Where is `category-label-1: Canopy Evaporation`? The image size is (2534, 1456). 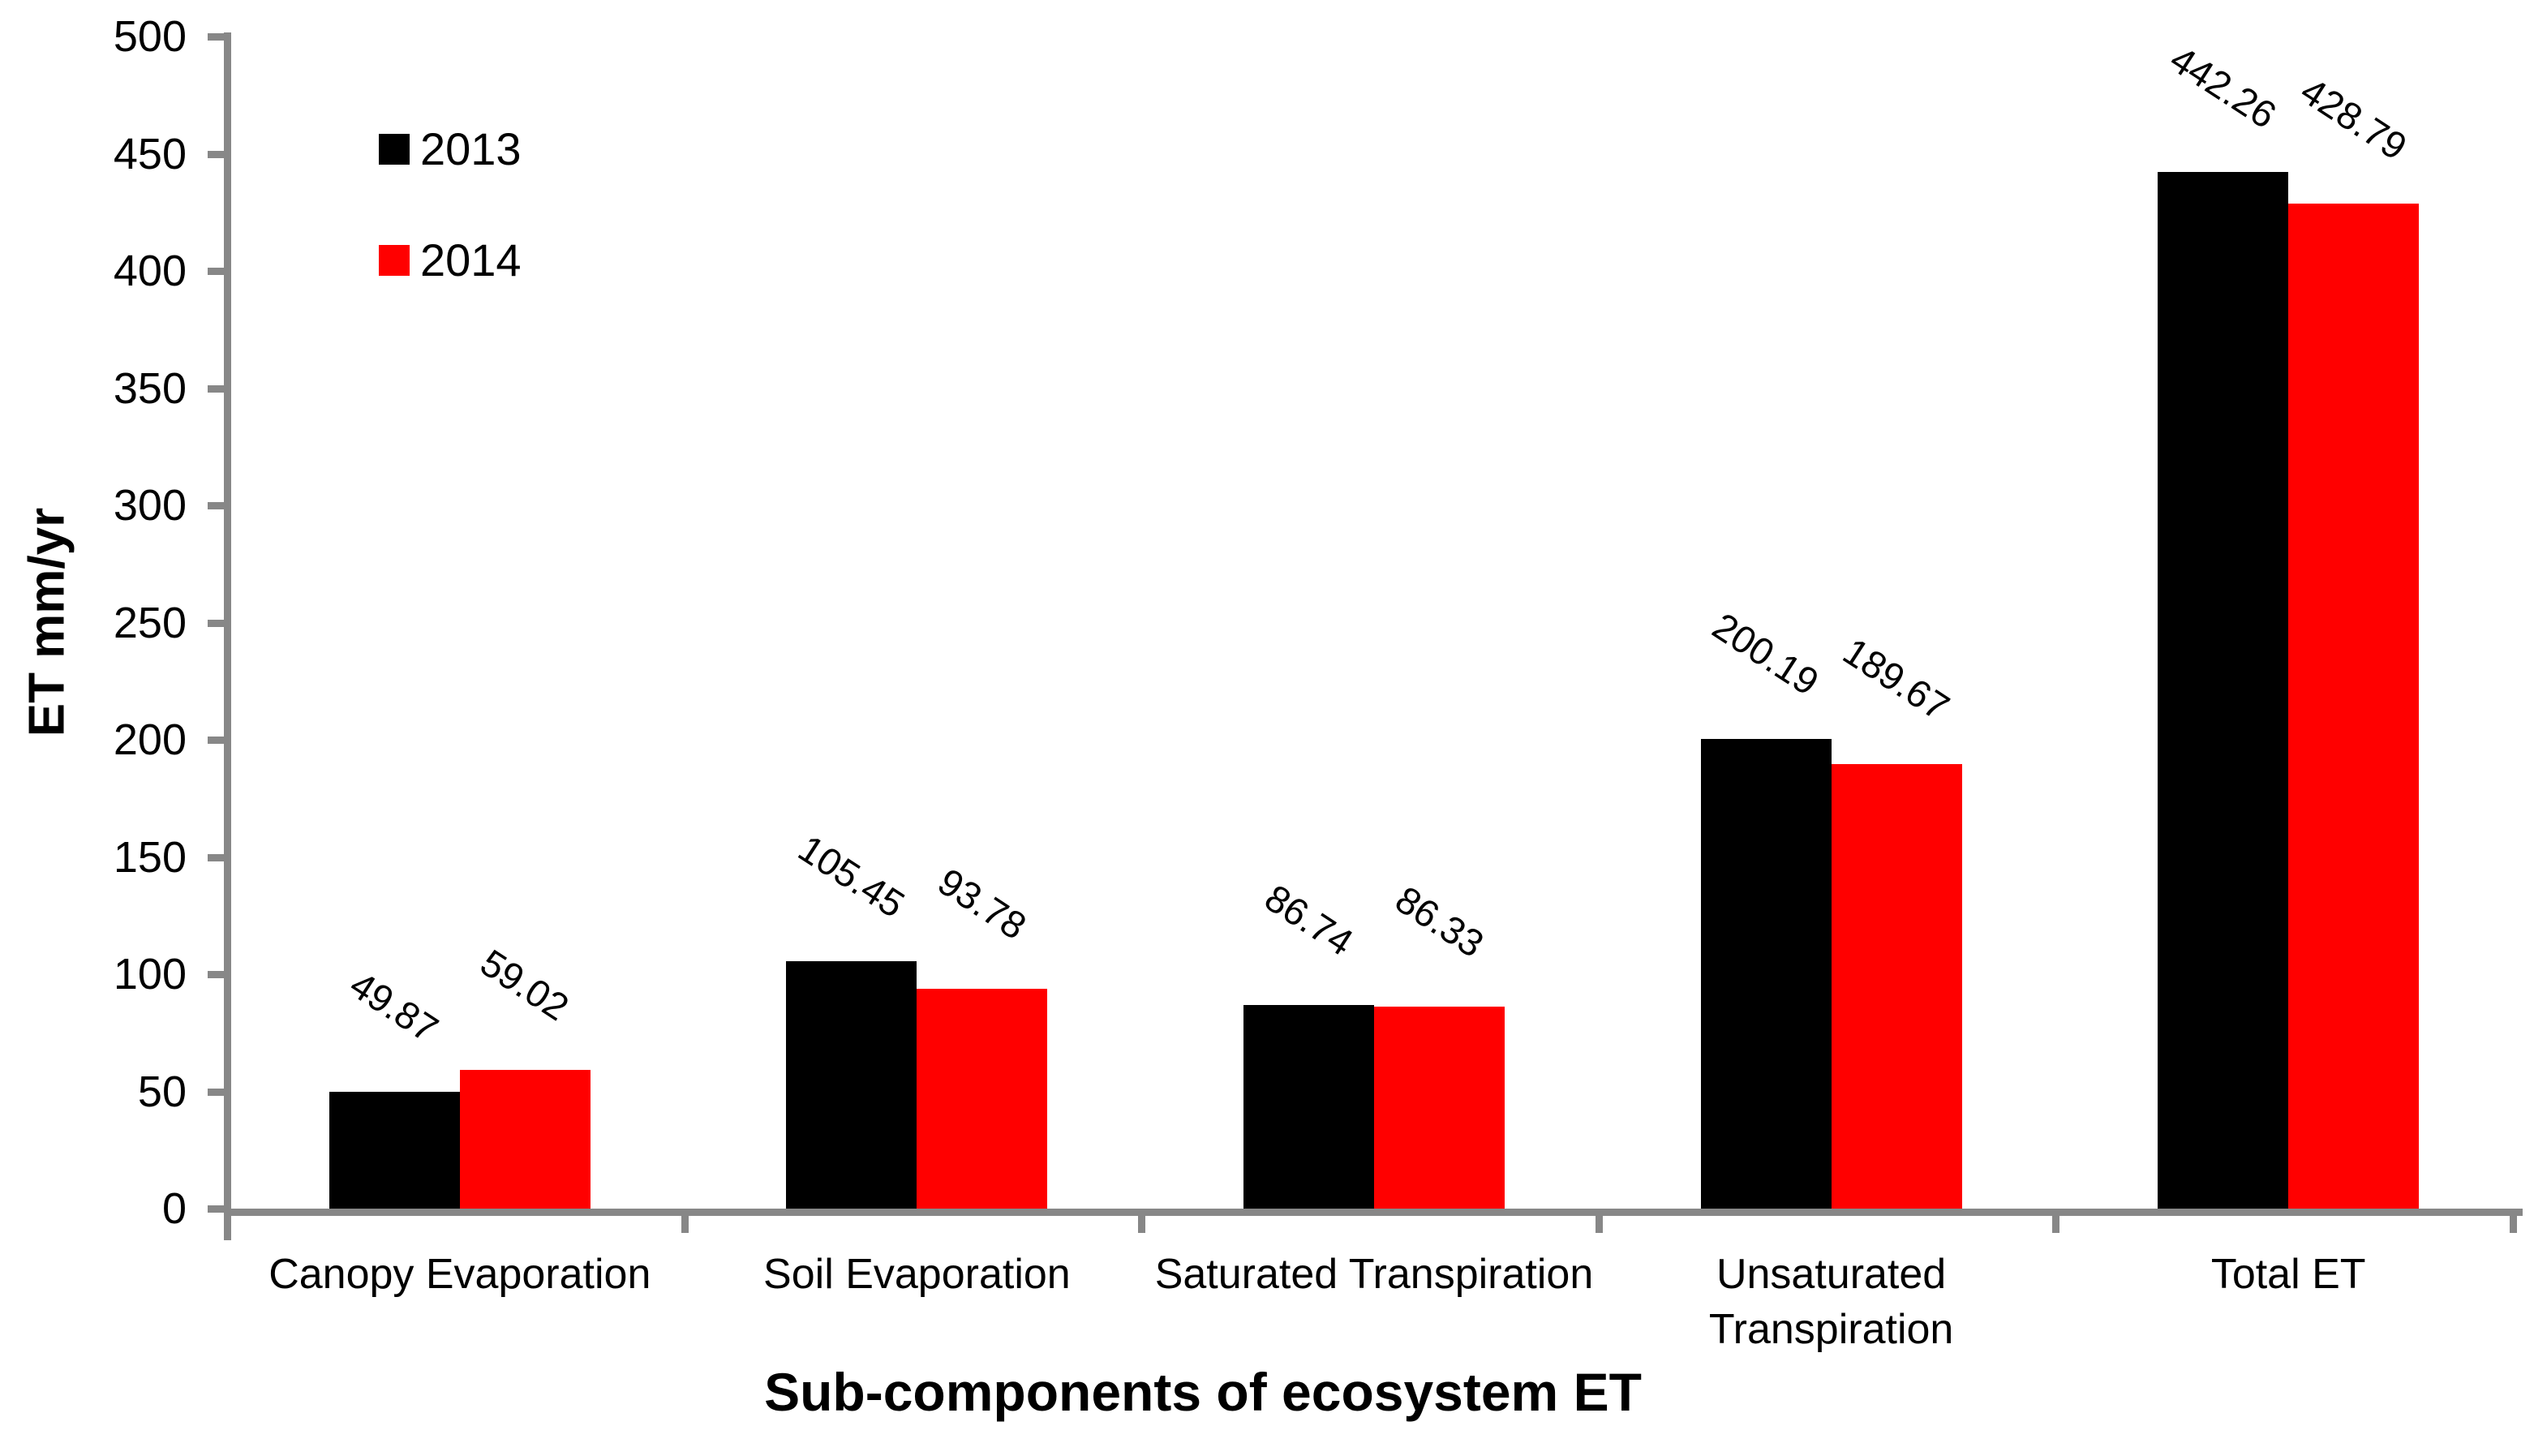
category-label-1: Canopy Evaporation is located at coordinates (459, 1274).